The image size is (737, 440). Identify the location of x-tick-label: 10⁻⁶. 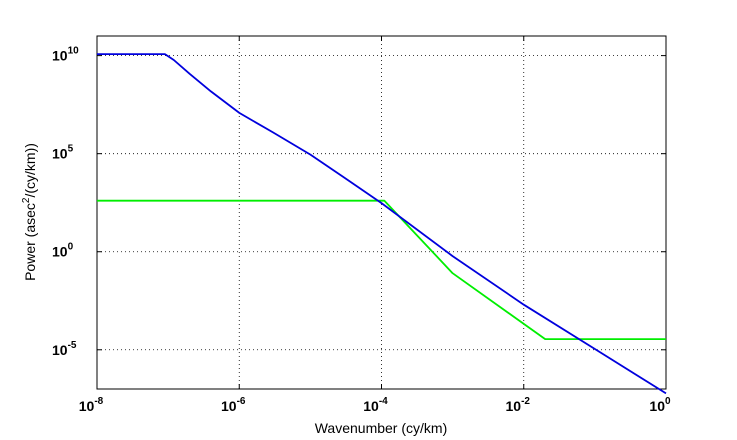
(233, 405).